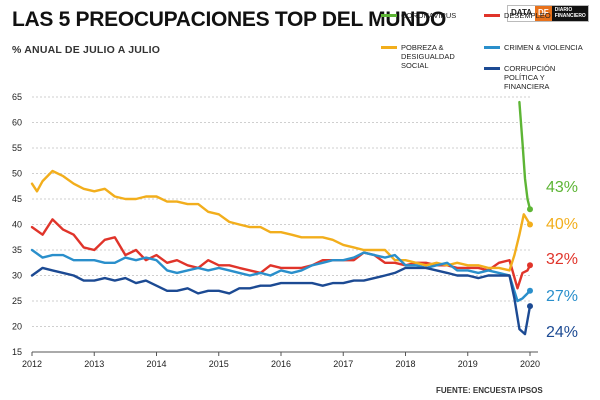 This screenshot has height=400, width=600. Describe the element at coordinates (17, 327) in the screenshot. I see `y-tick-label: 20` at that location.